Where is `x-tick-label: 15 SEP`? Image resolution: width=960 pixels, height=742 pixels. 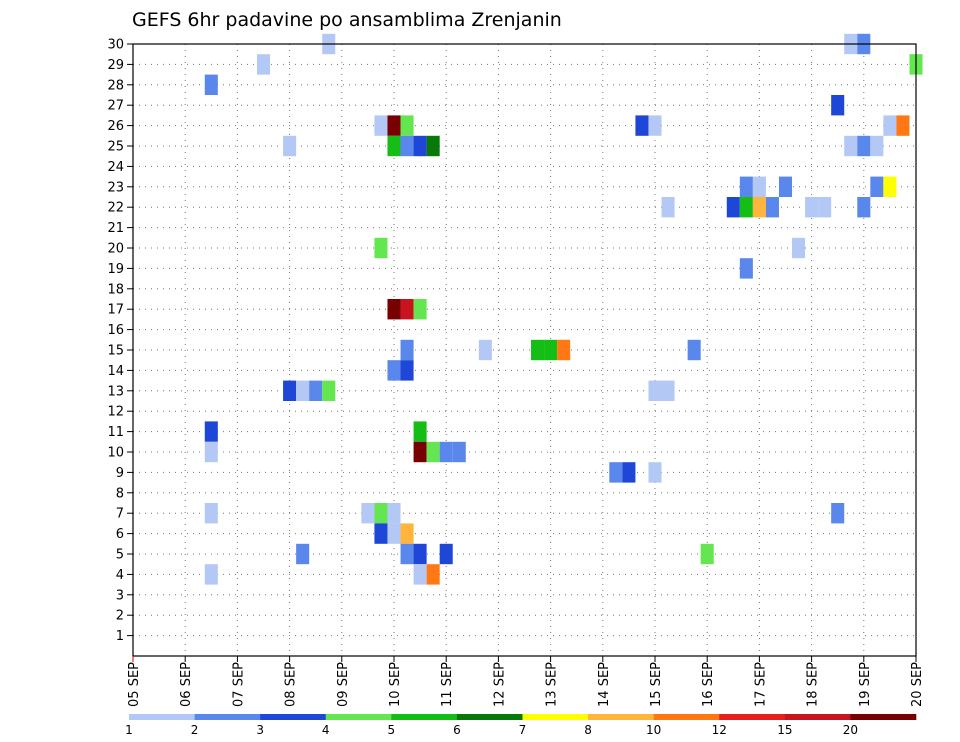 x-tick-label: 15 SEP is located at coordinates (656, 684).